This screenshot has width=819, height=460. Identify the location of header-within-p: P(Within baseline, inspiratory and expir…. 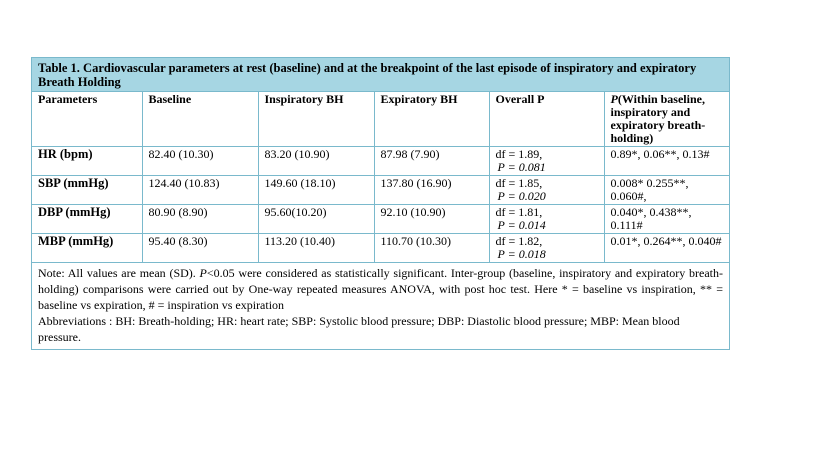
(666, 119).